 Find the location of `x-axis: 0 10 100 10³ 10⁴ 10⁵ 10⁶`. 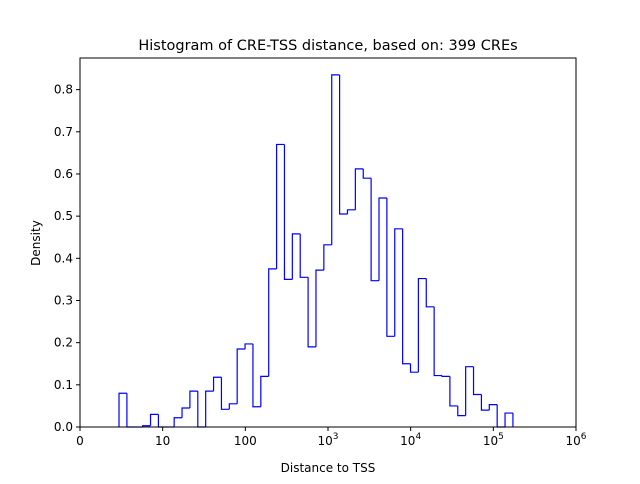

x-axis: 0 10 100 10³ 10⁴ 10⁵ 10⁶ is located at coordinates (331, 437).